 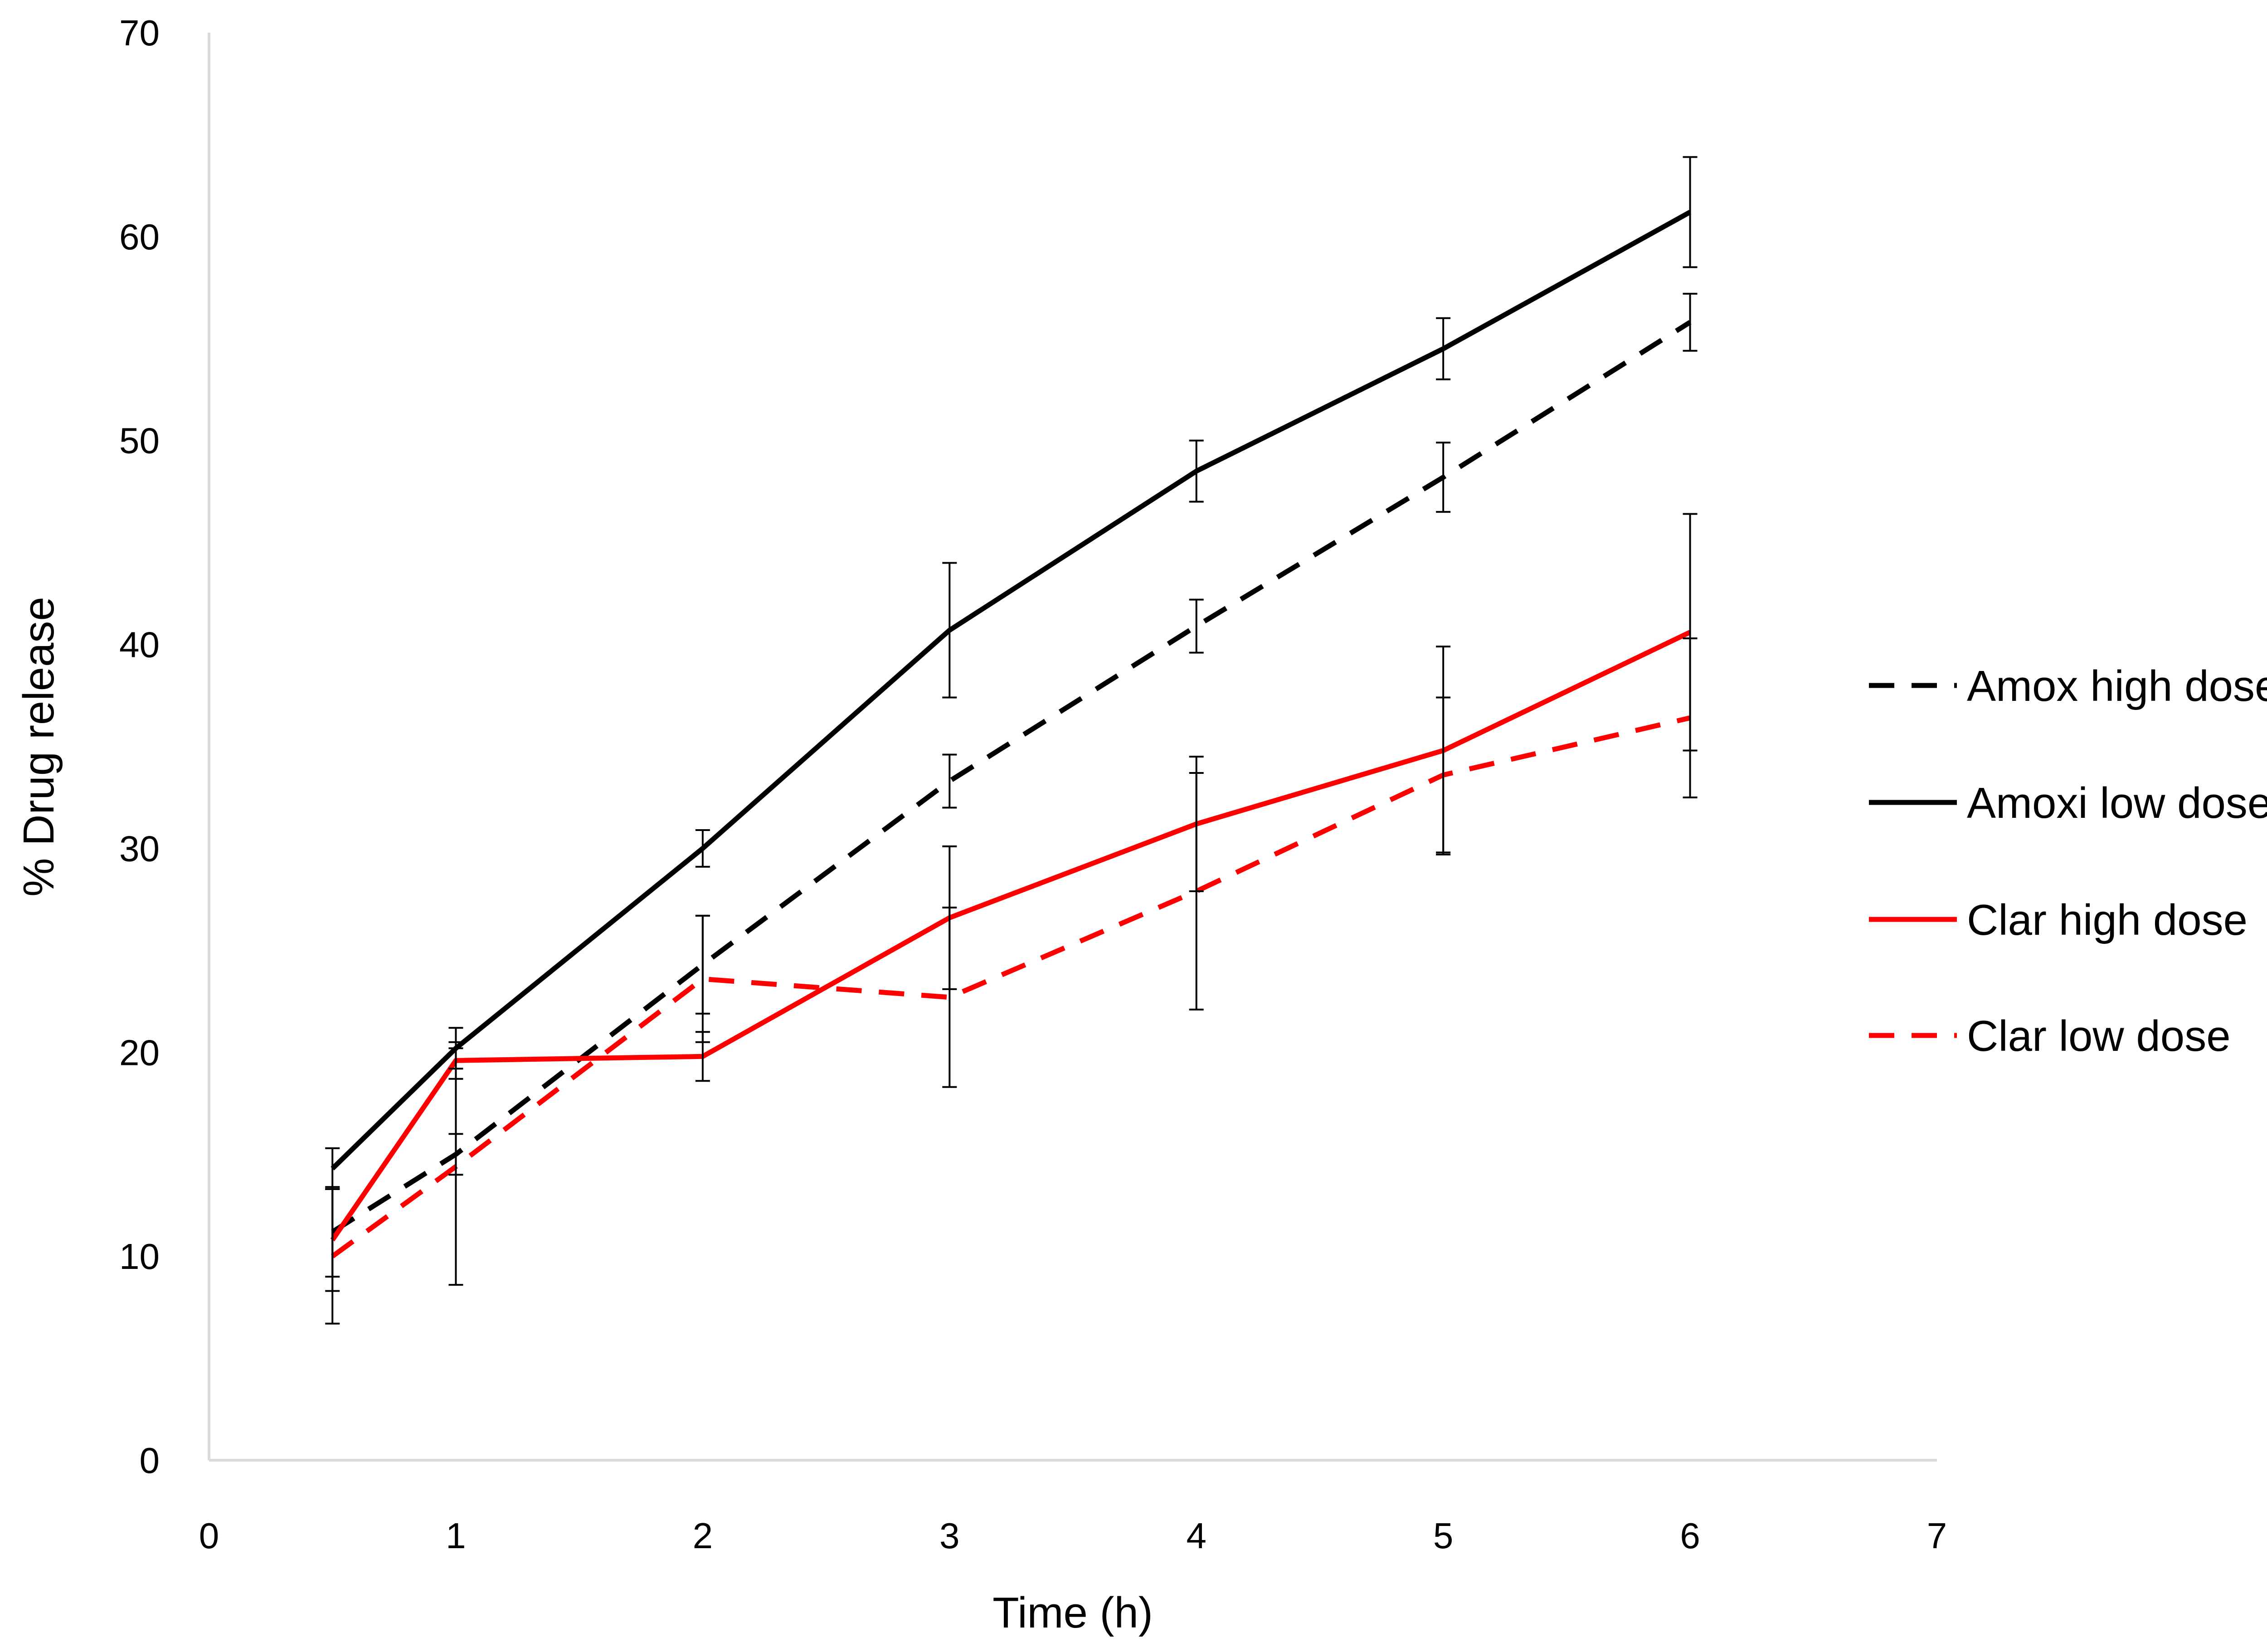 What do you see at coordinates (140, 1257) in the screenshot?
I see `y-tick-label: 10` at bounding box center [140, 1257].